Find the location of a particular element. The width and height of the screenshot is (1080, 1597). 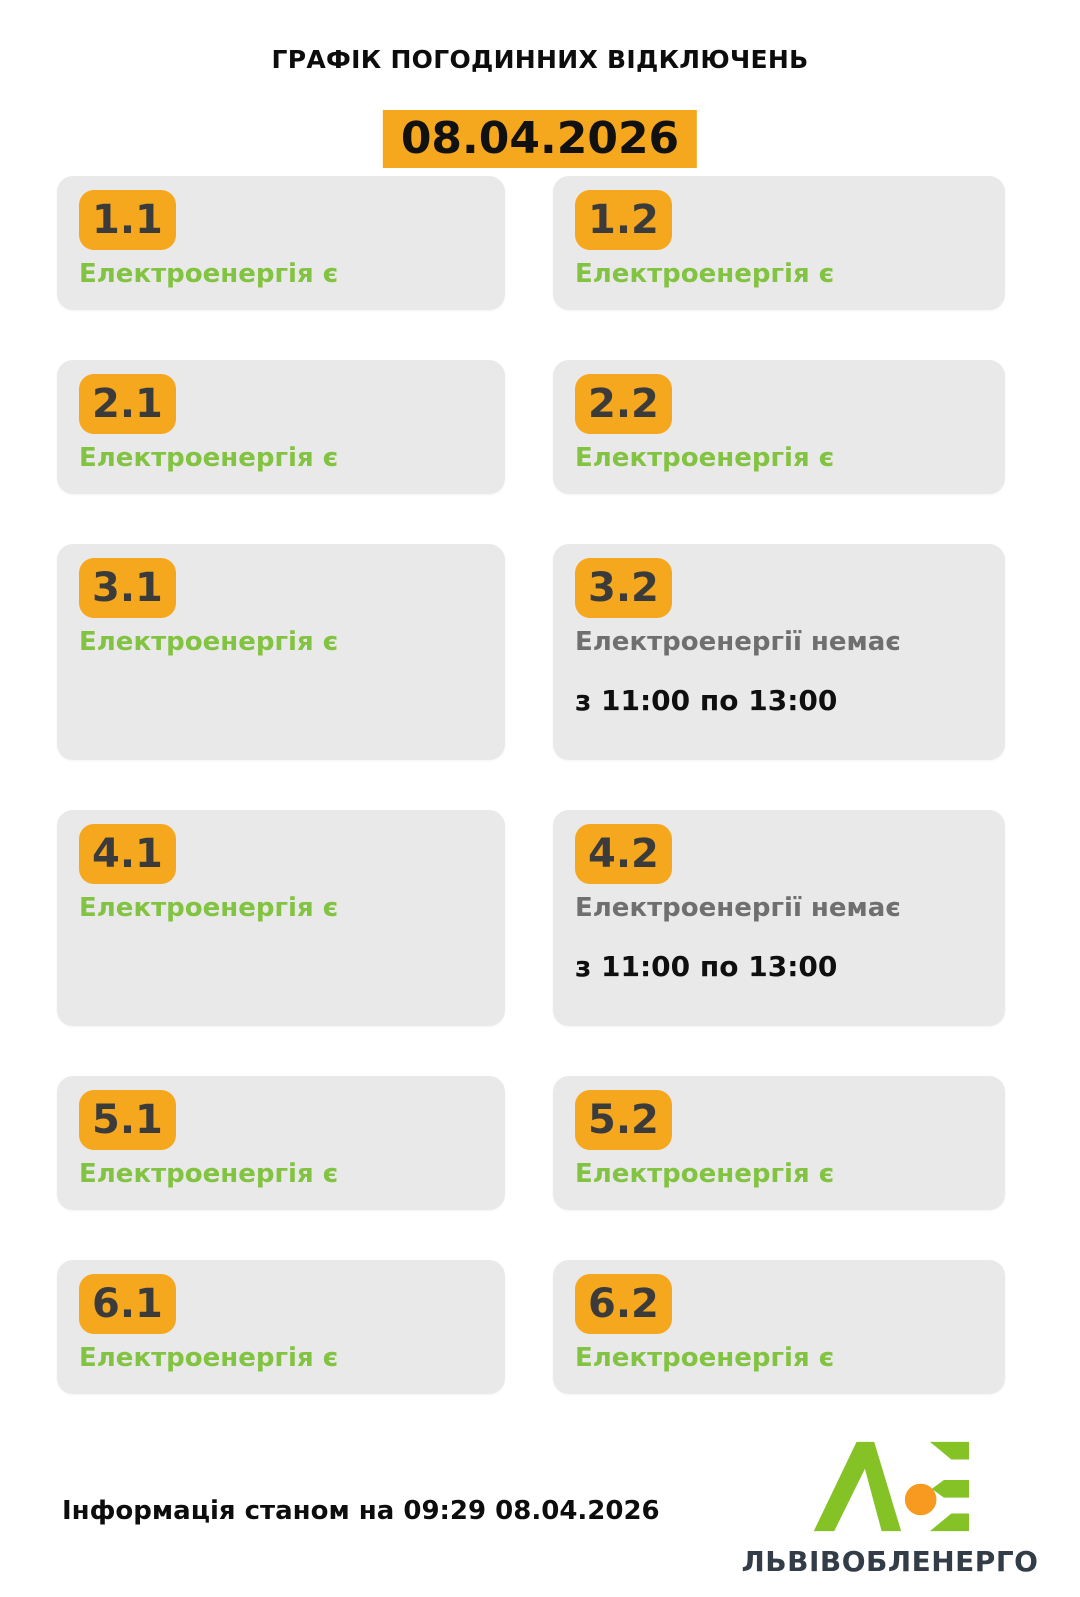

outage-card: 3.2 Електроенергії немає з 11:00 по 13:00 is located at coordinates (779, 652).